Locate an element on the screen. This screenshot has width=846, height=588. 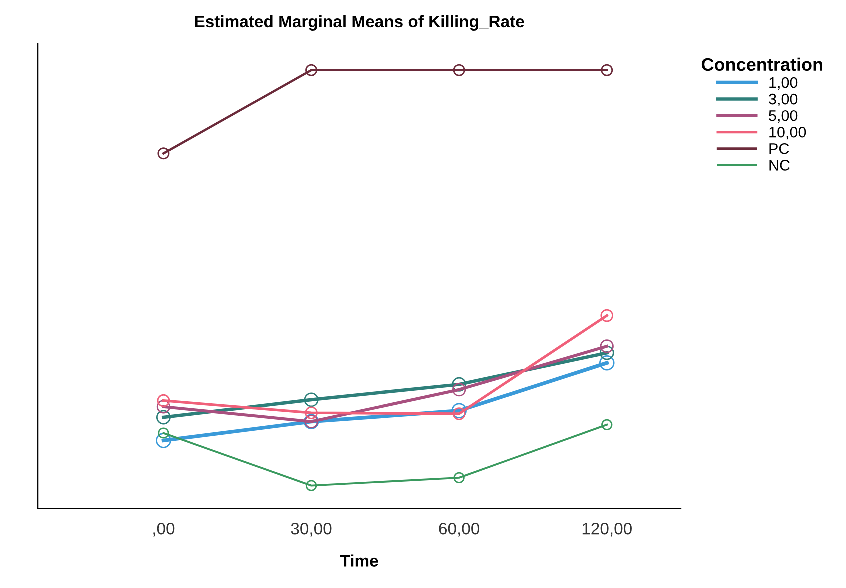
x-tick-label: 30,00 is located at coordinates (311, 529).